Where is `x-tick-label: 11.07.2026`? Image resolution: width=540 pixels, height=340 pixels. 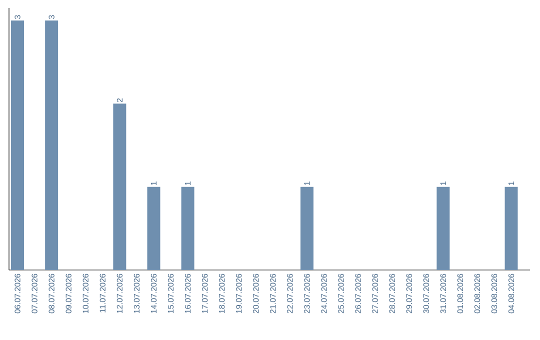 x-tick-label: 11.07.2026 is located at coordinates (103, 293).